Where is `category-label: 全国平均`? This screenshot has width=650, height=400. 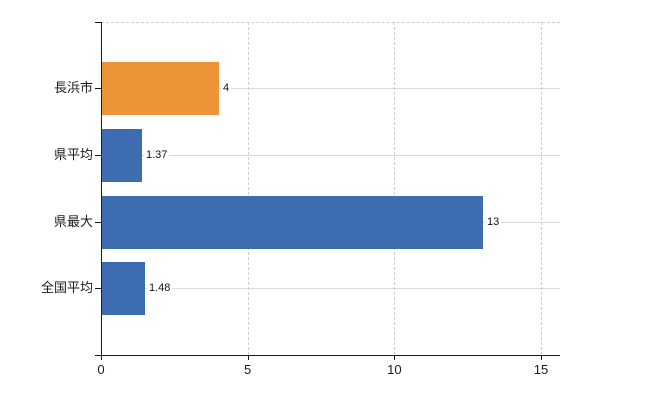 category-label: 全国平均 is located at coordinates (66, 287).